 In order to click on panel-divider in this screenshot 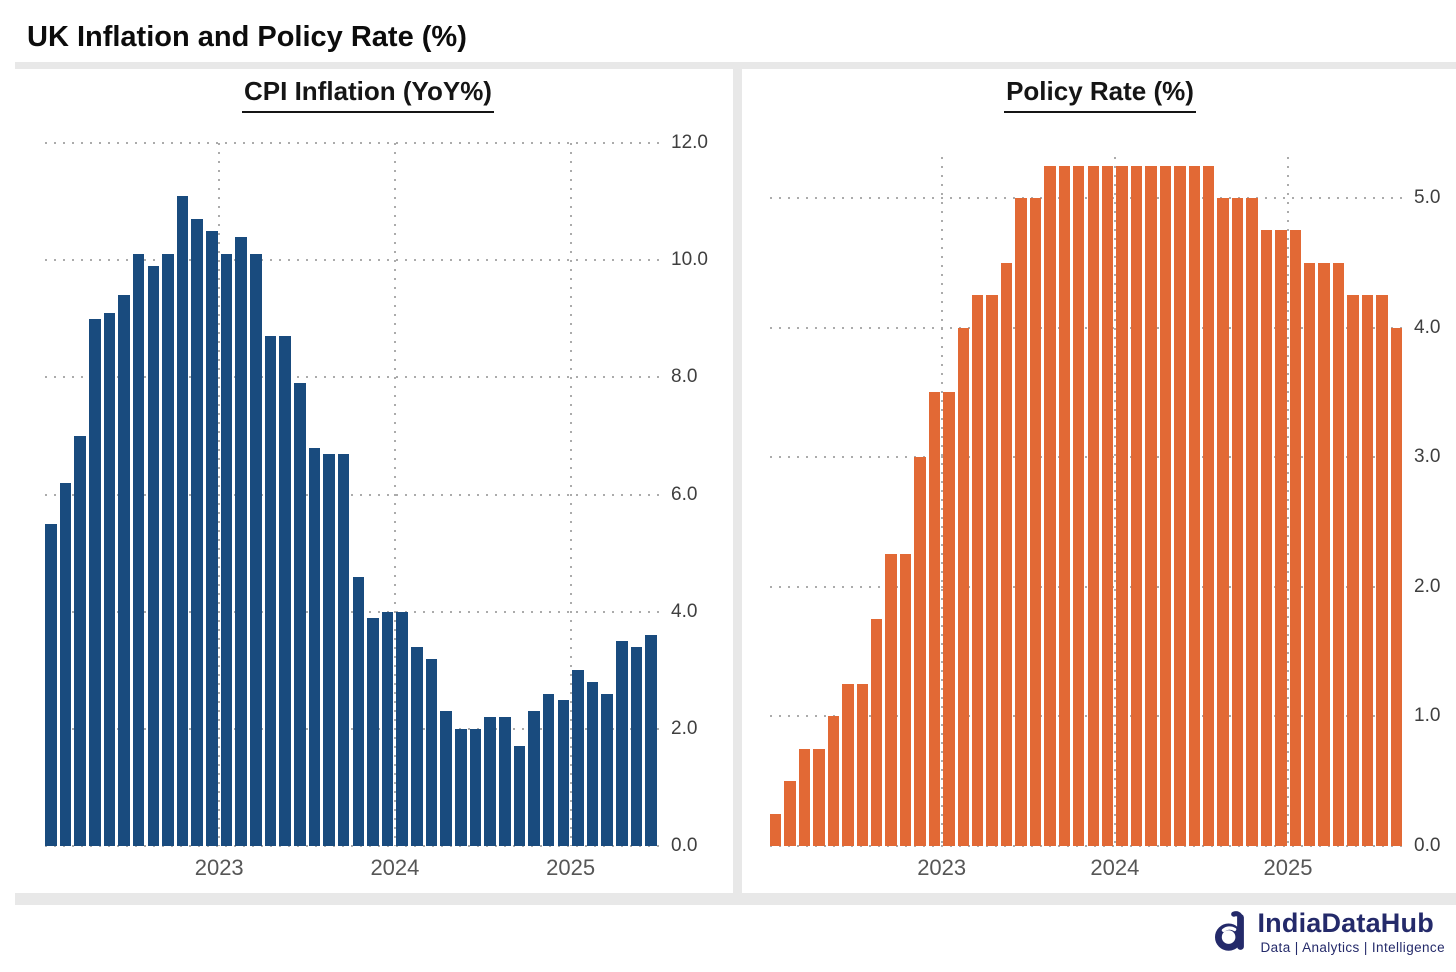, I will do `click(737, 481)`.